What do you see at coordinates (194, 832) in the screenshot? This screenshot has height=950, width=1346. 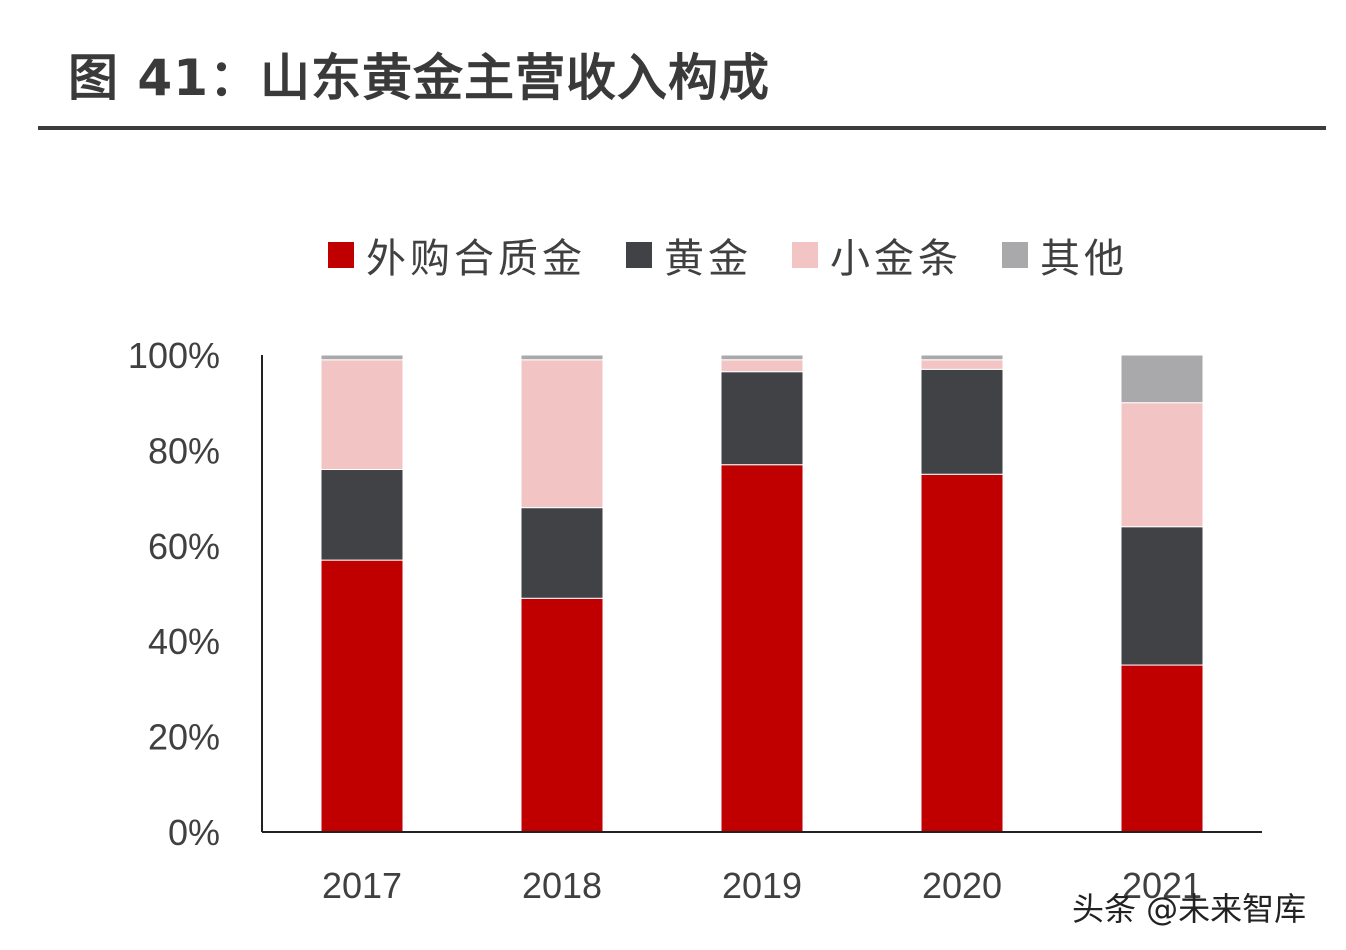 I see `y-tick-label: 0%` at bounding box center [194, 832].